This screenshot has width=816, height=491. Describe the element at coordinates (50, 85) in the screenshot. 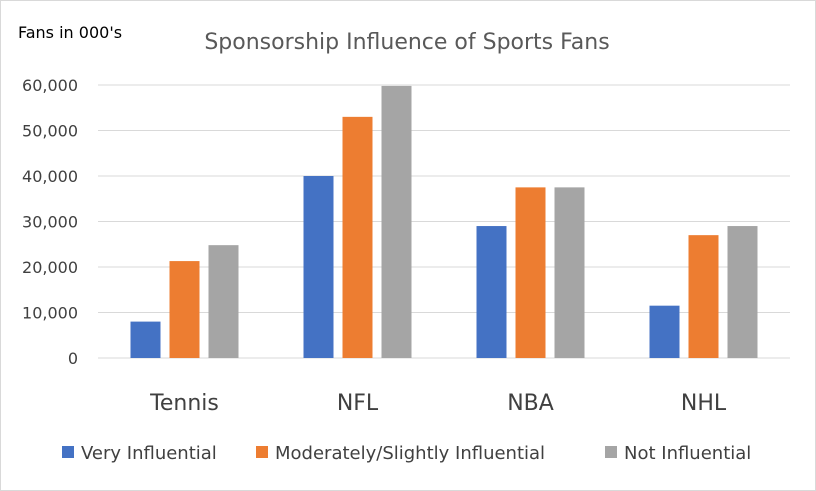

I see `y-tick-label: 60,000` at that location.